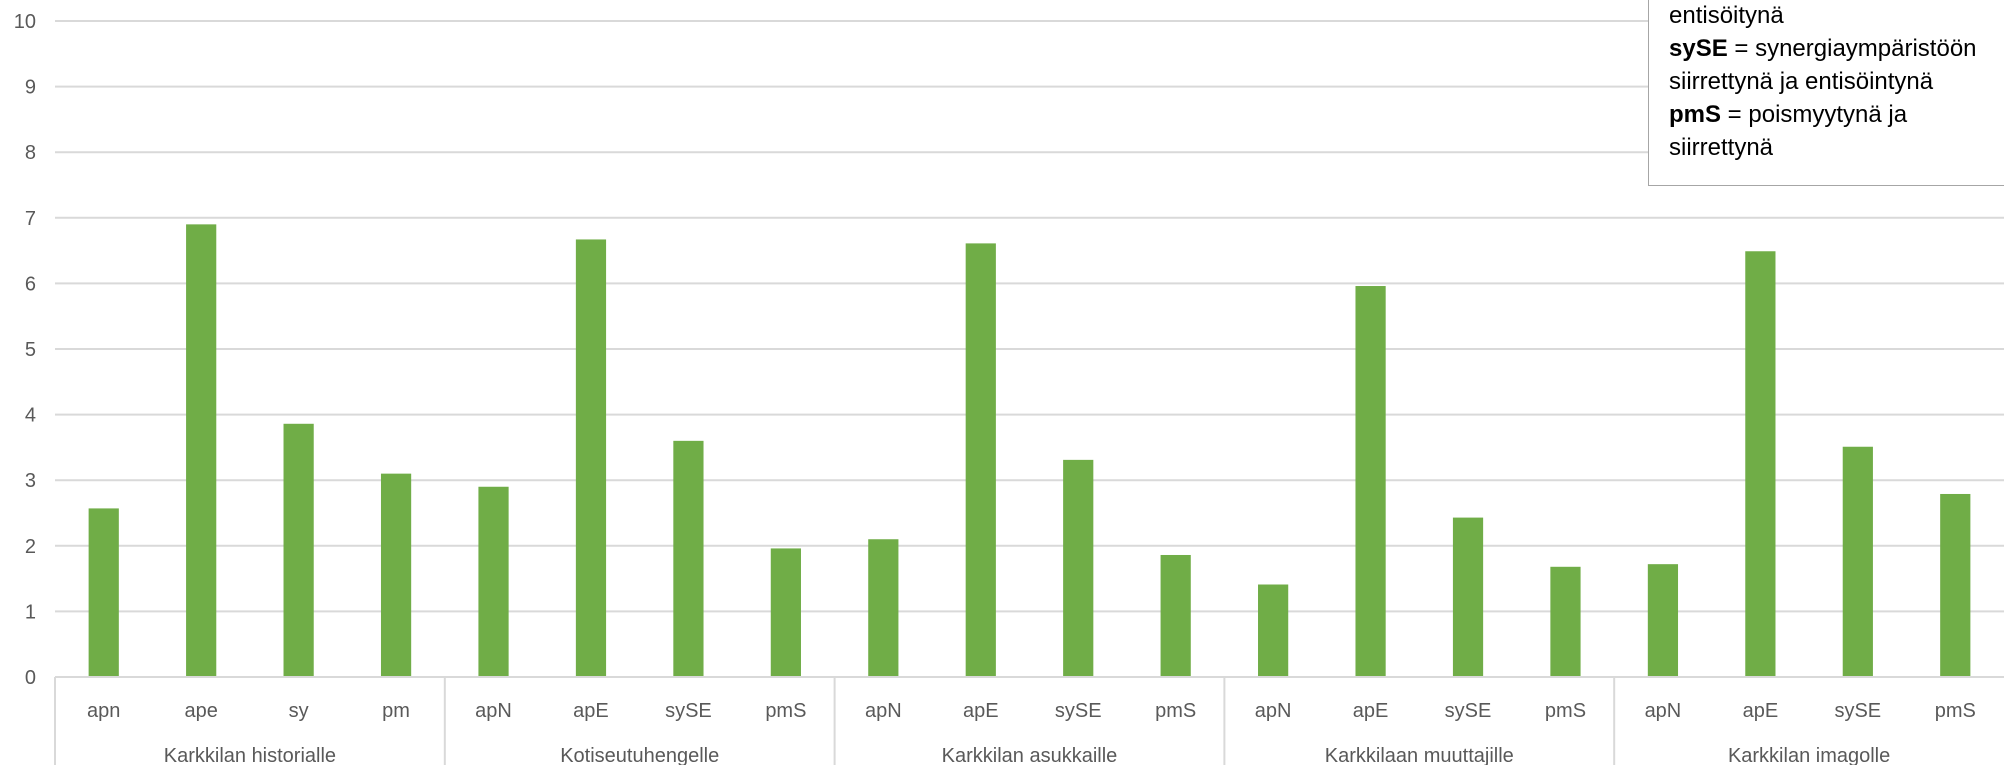 The width and height of the screenshot is (2004, 765). Describe the element at coordinates (30, 153) in the screenshot. I see `y-tick-label: 8` at that location.